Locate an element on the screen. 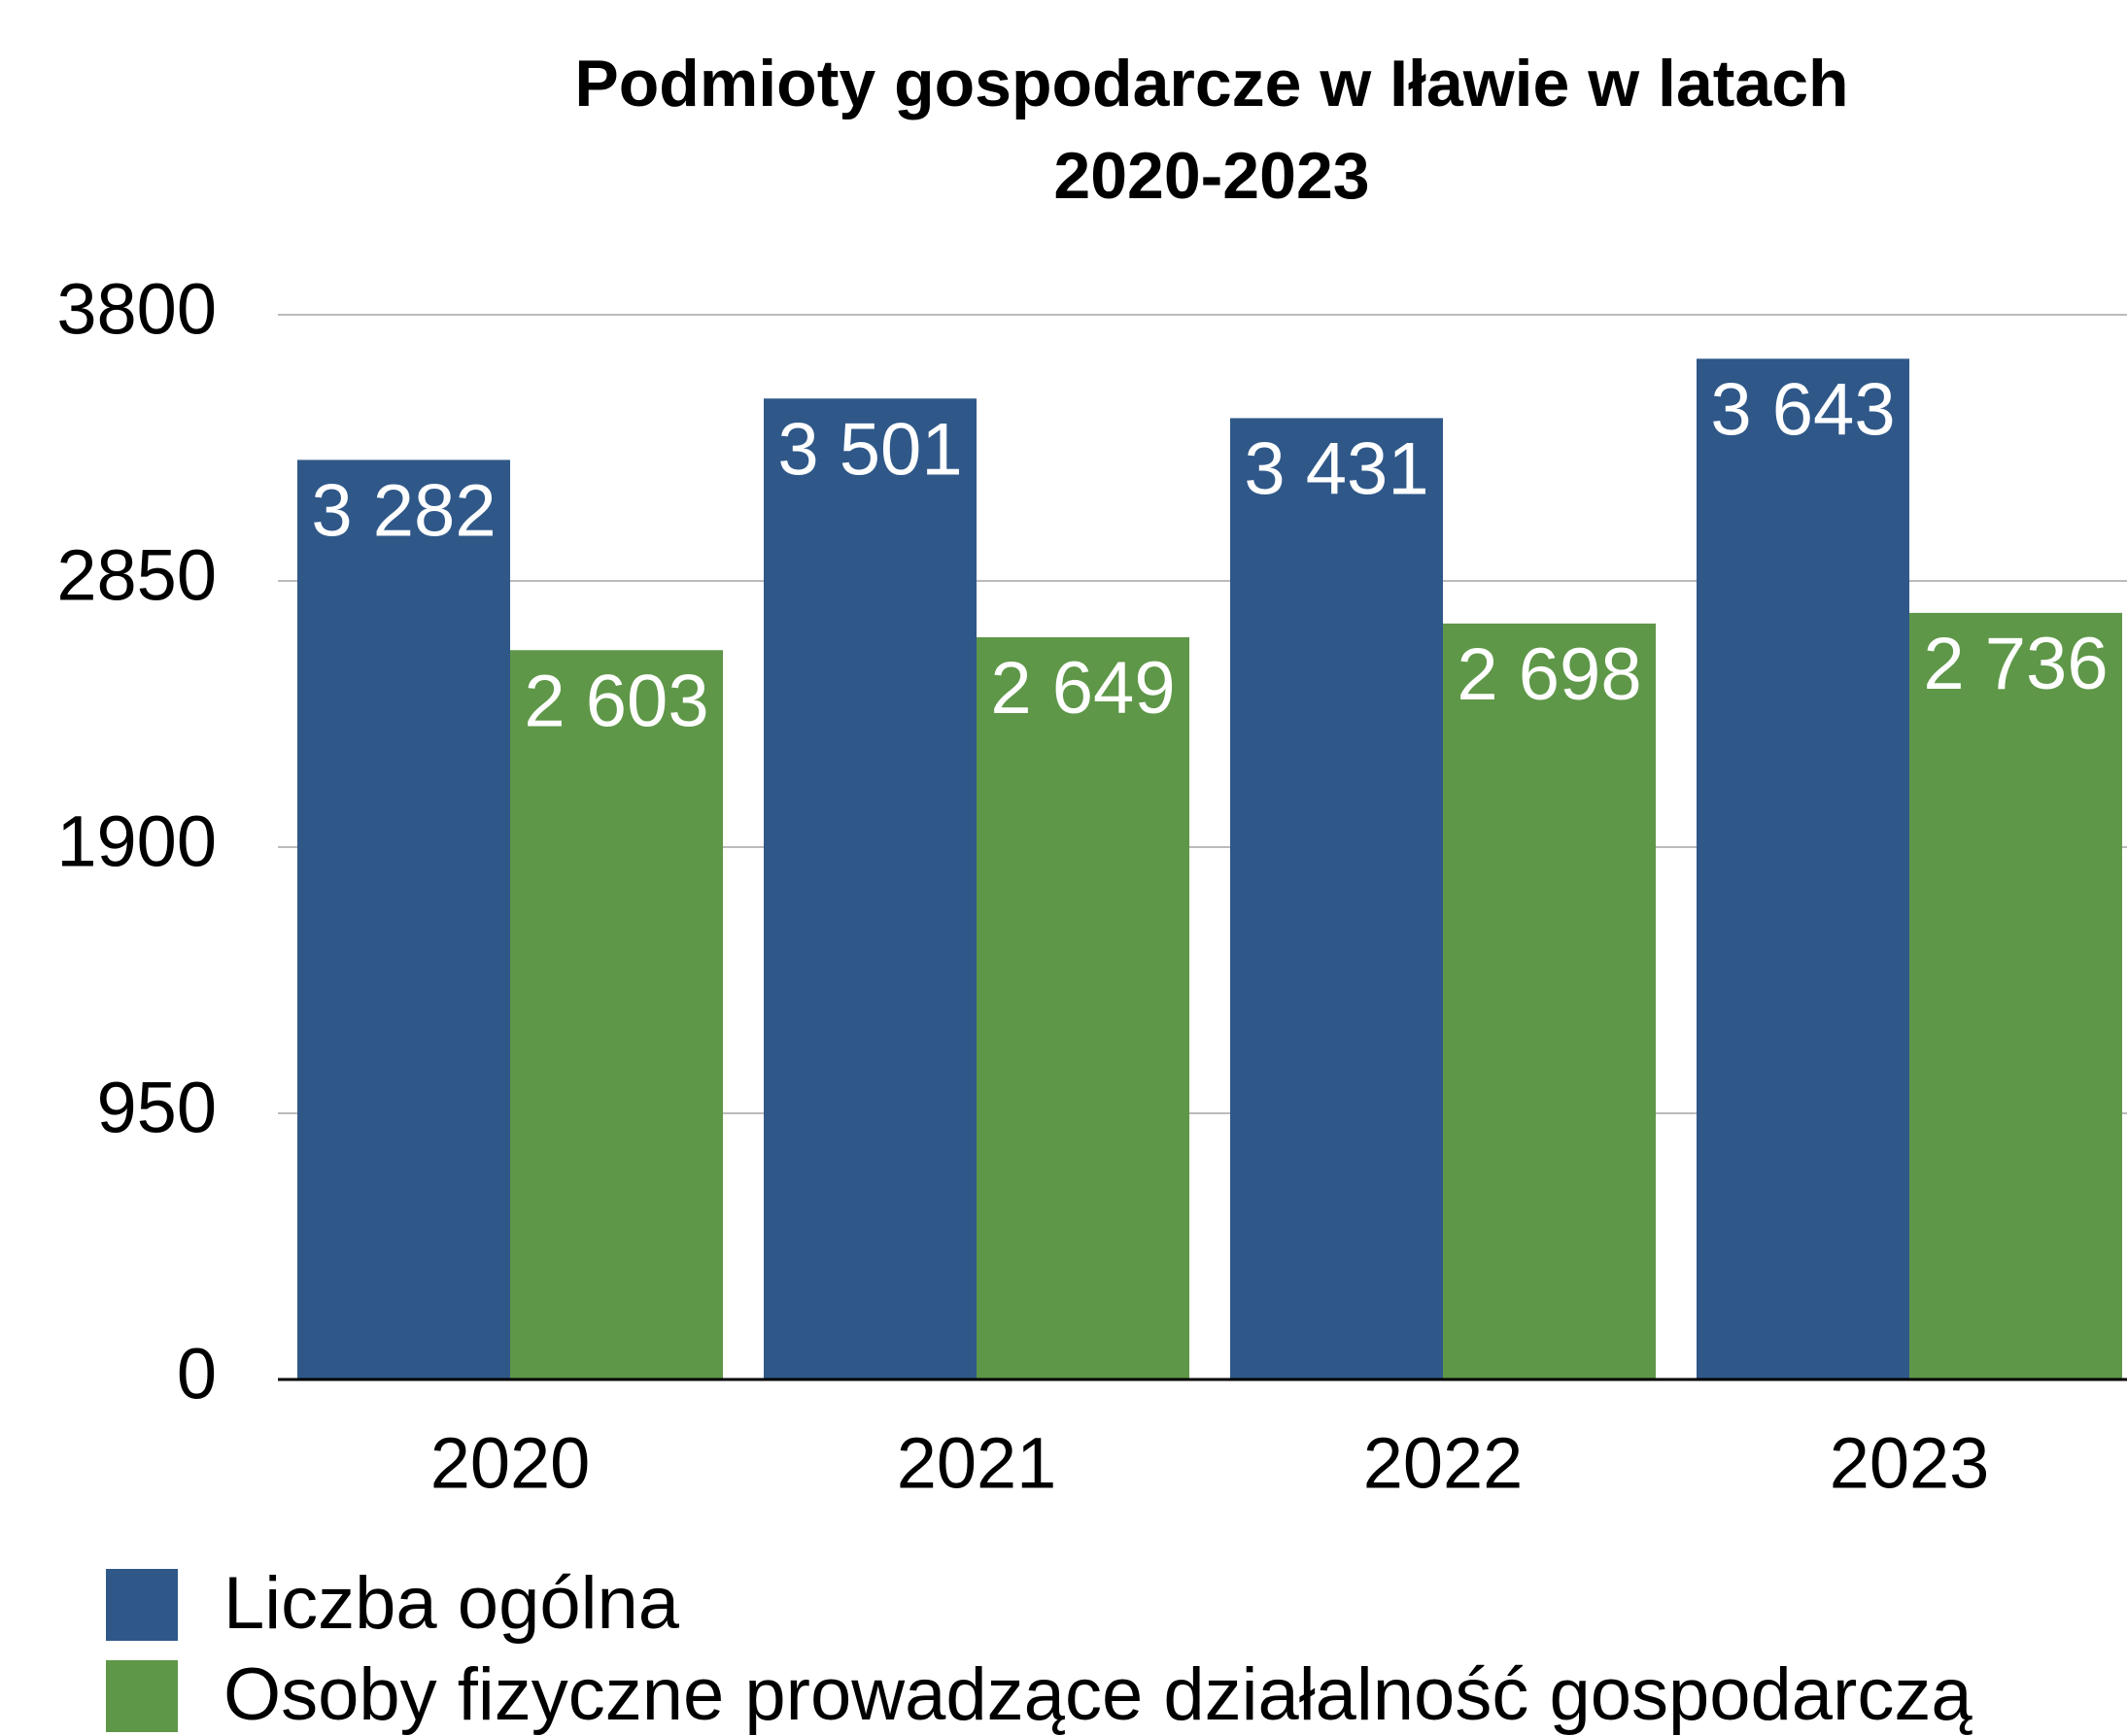 The height and width of the screenshot is (1736, 2127). value-label: 2 736 is located at coordinates (2015, 664).